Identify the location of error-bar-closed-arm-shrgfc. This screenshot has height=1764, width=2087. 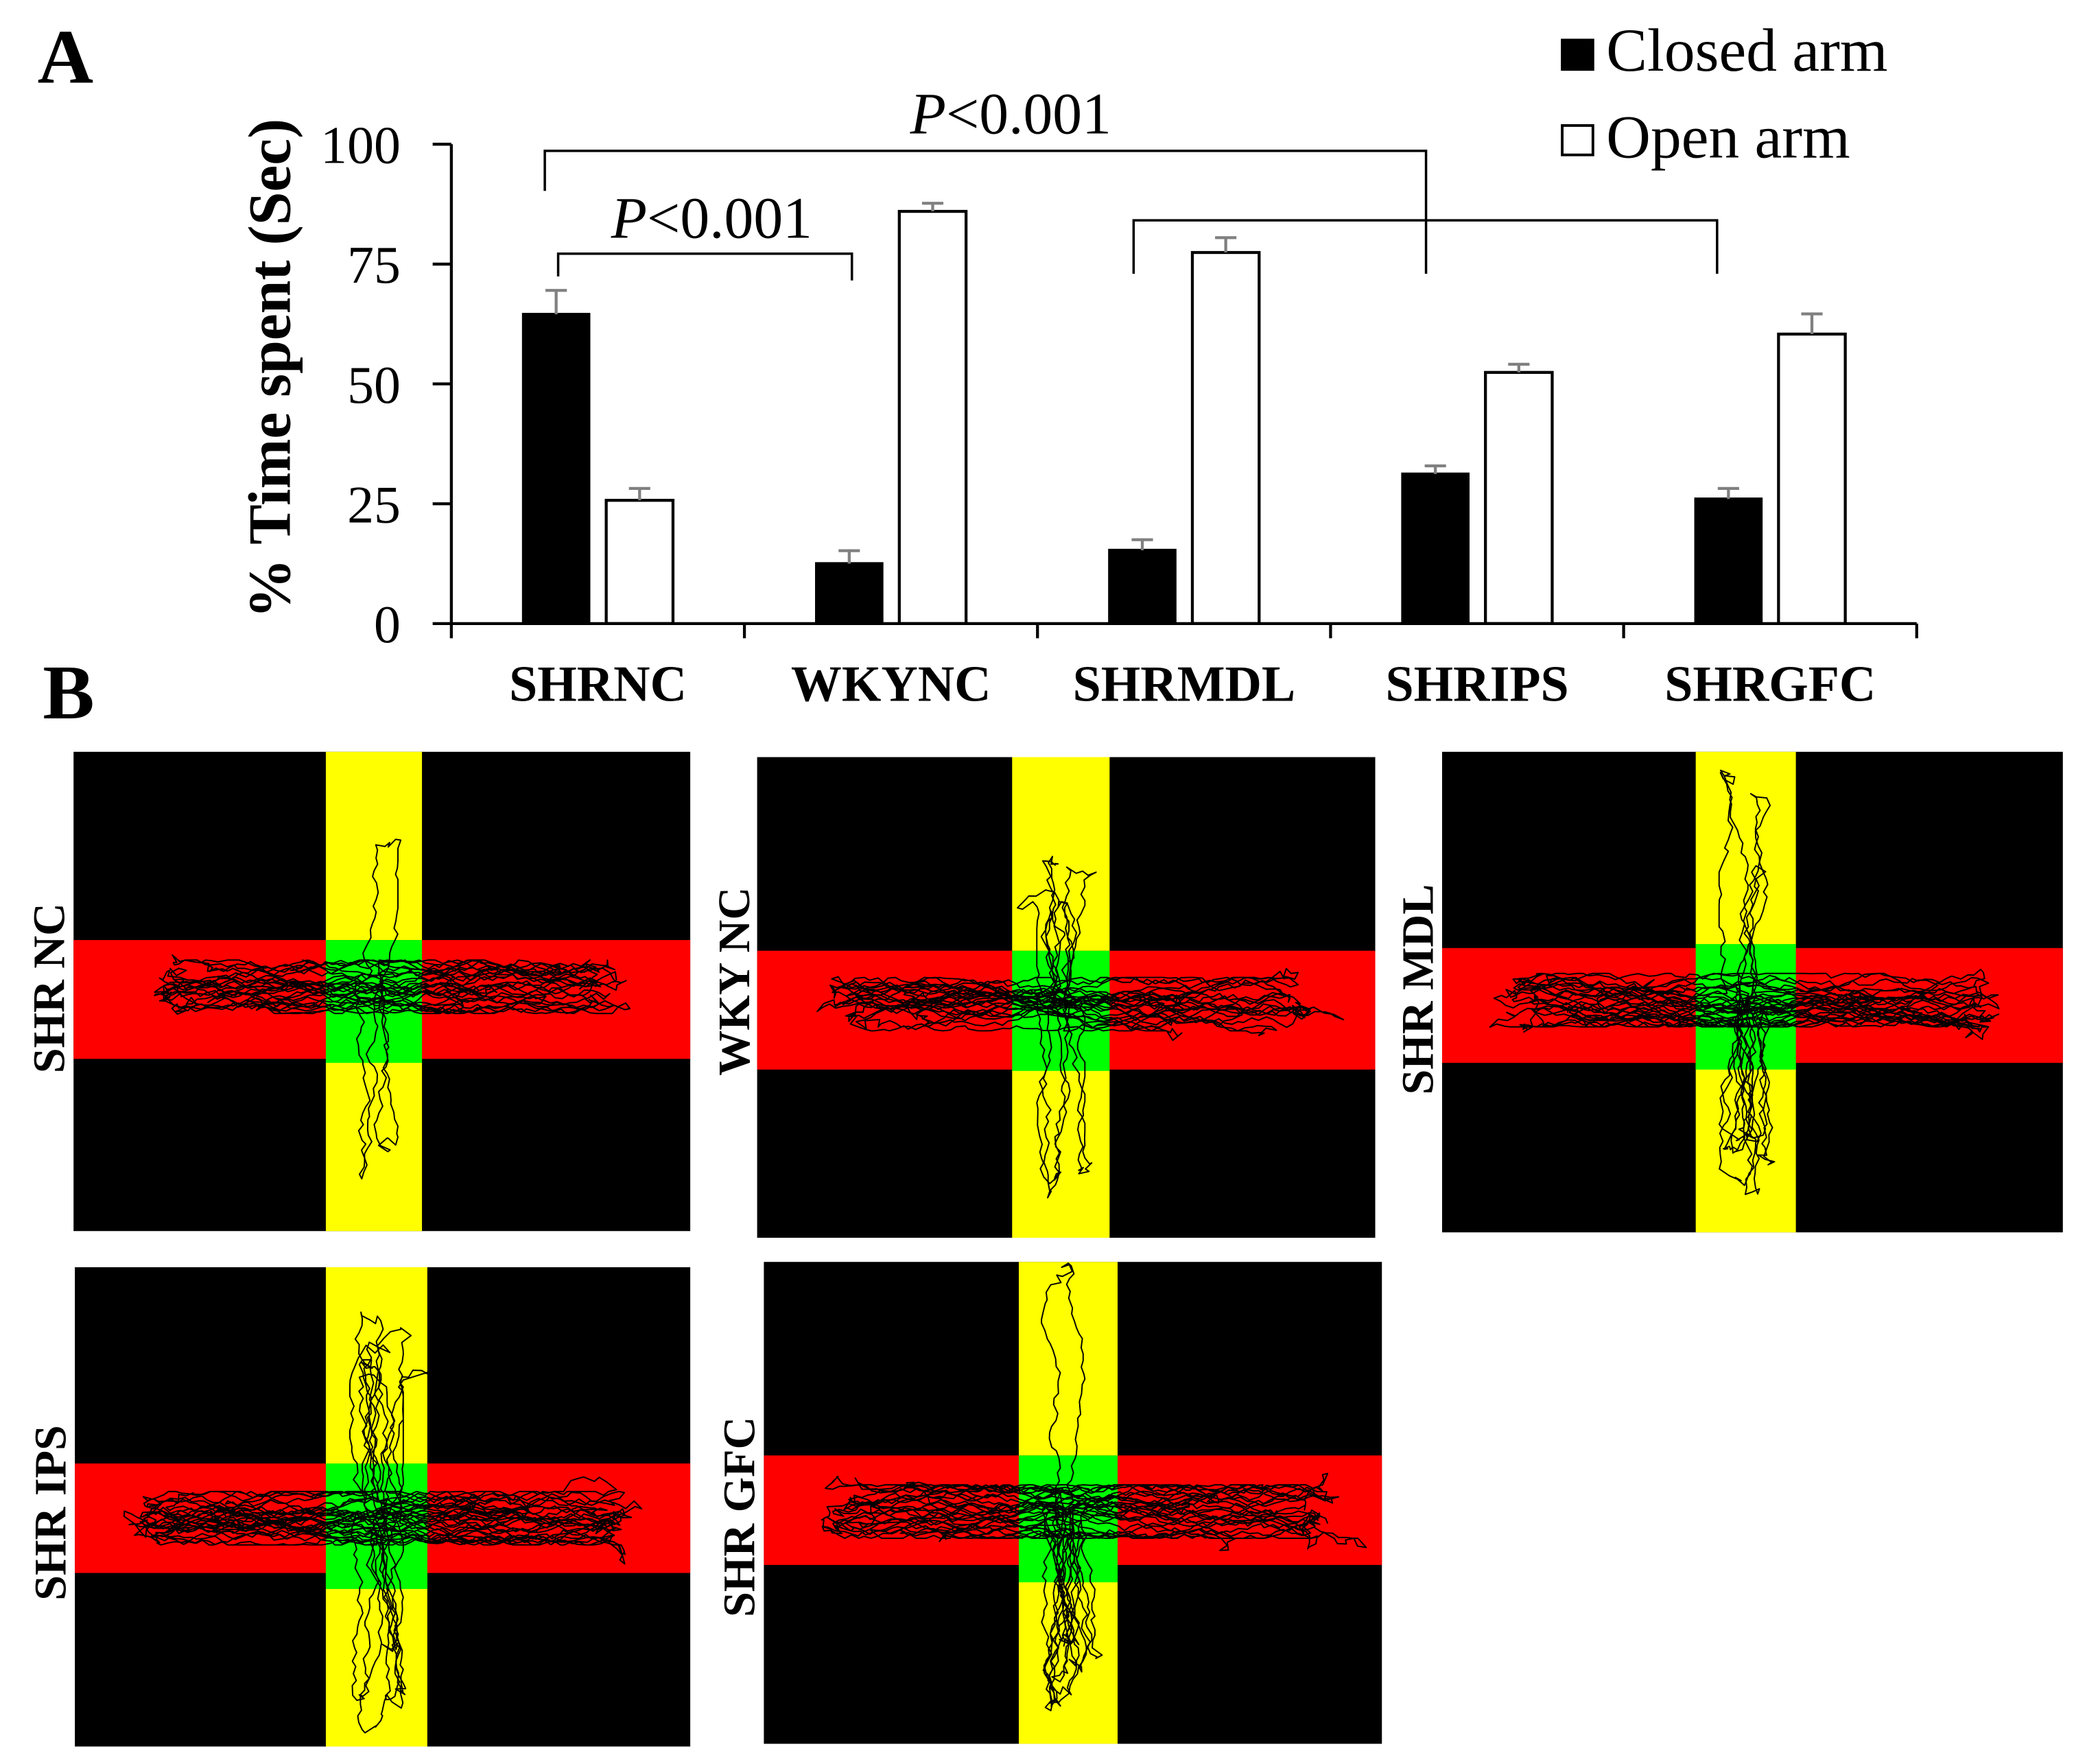
(1728, 492).